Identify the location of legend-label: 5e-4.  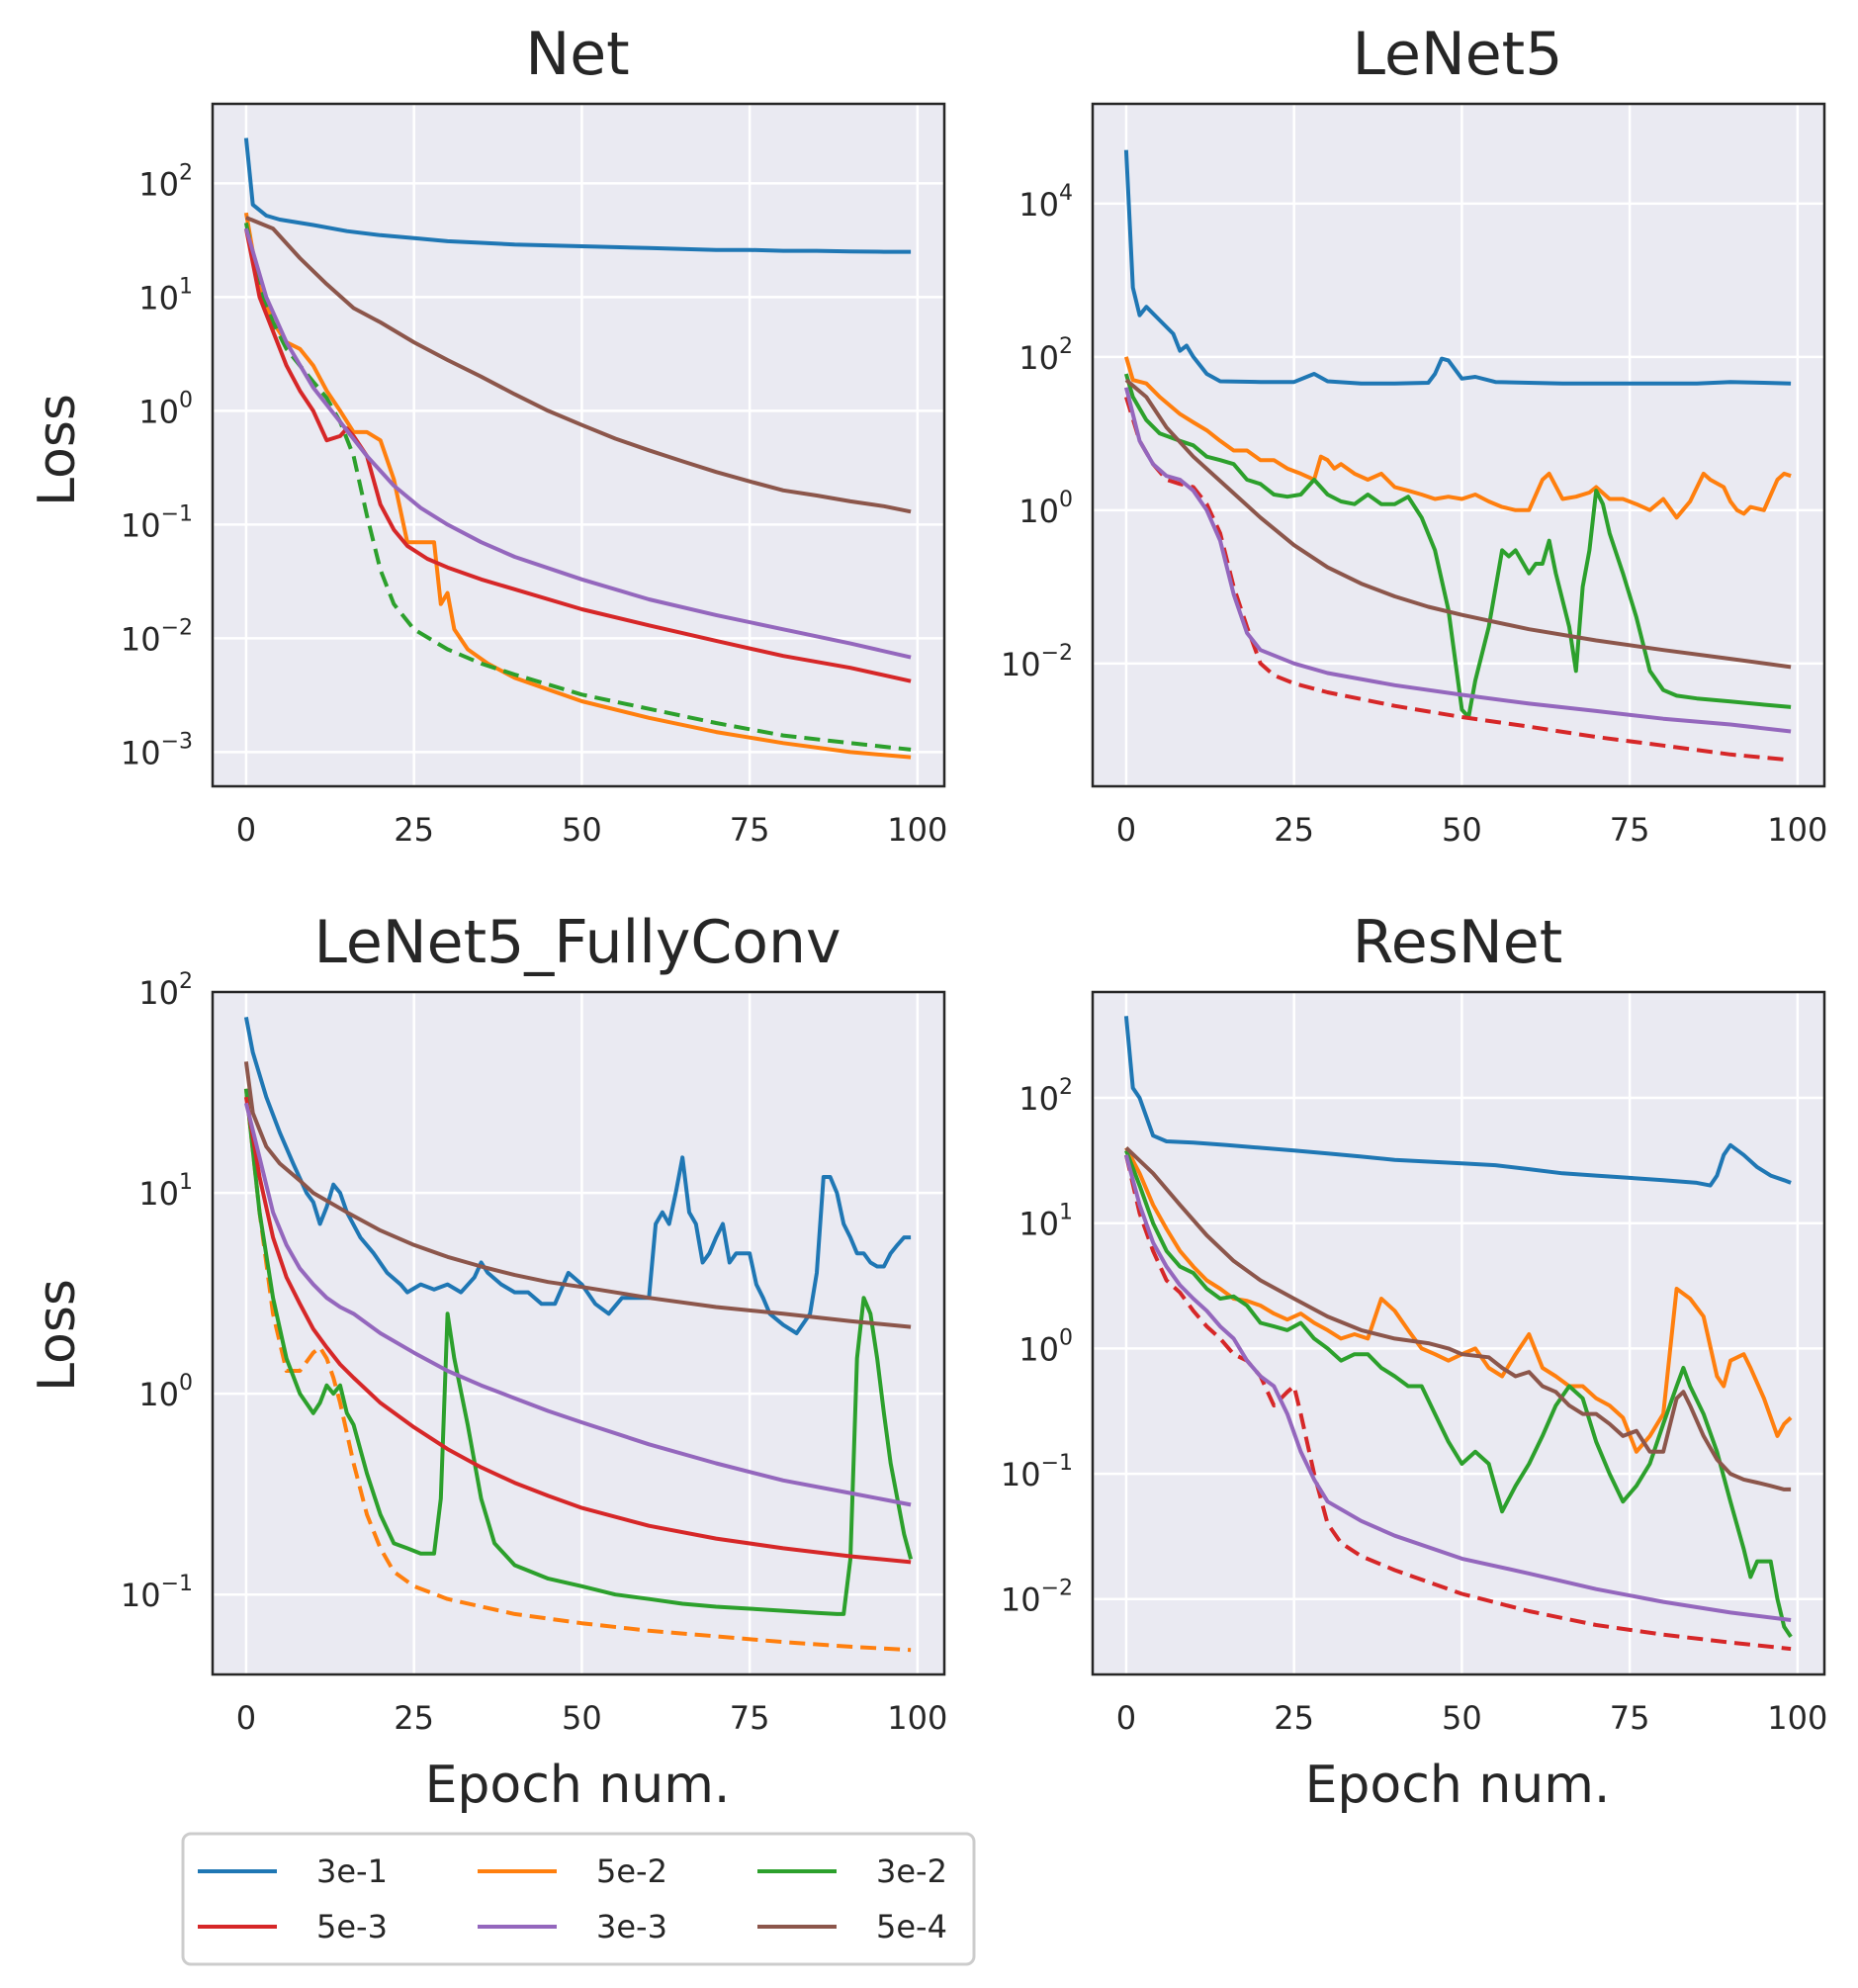
(911, 1926).